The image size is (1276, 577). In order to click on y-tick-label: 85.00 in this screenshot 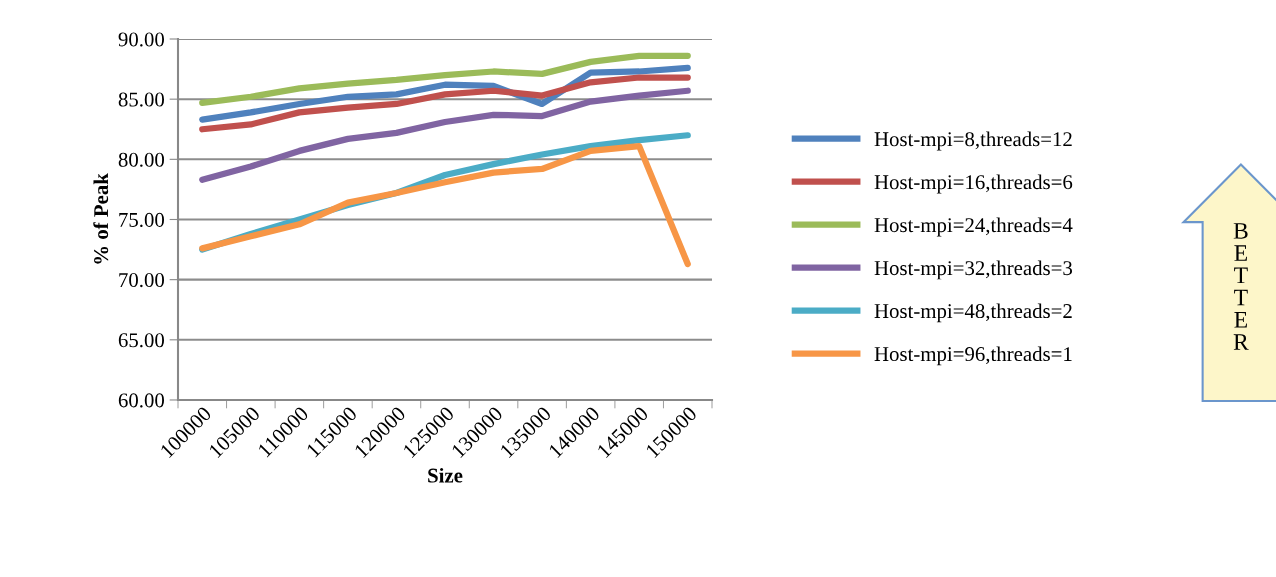, I will do `click(141, 99)`.